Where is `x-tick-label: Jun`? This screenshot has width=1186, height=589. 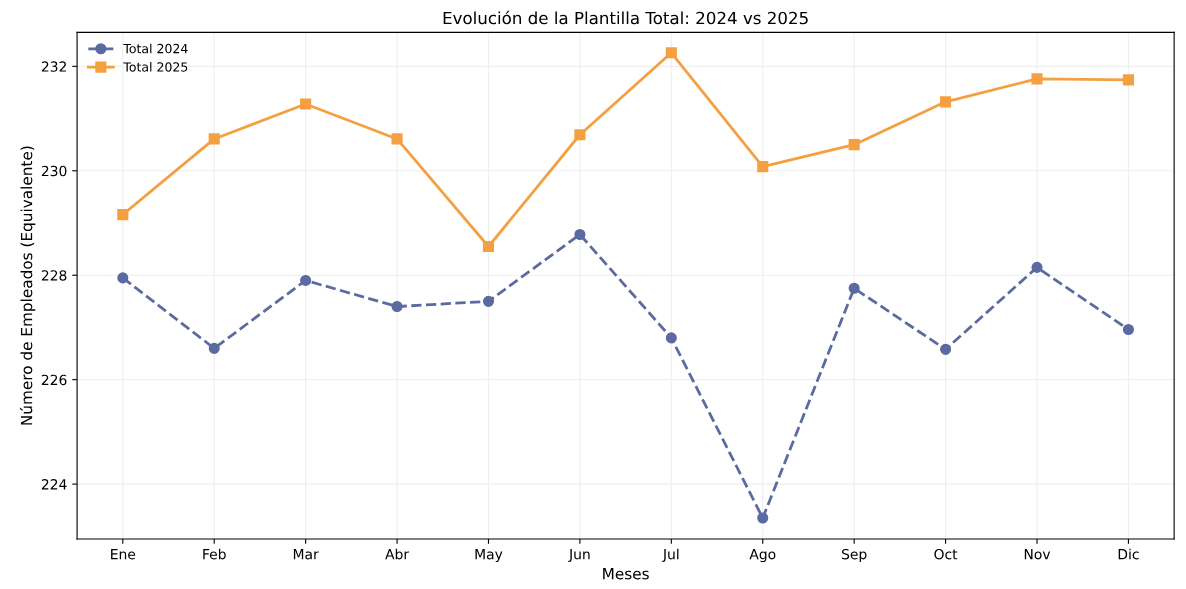
x-tick-label: Jun is located at coordinates (579, 555).